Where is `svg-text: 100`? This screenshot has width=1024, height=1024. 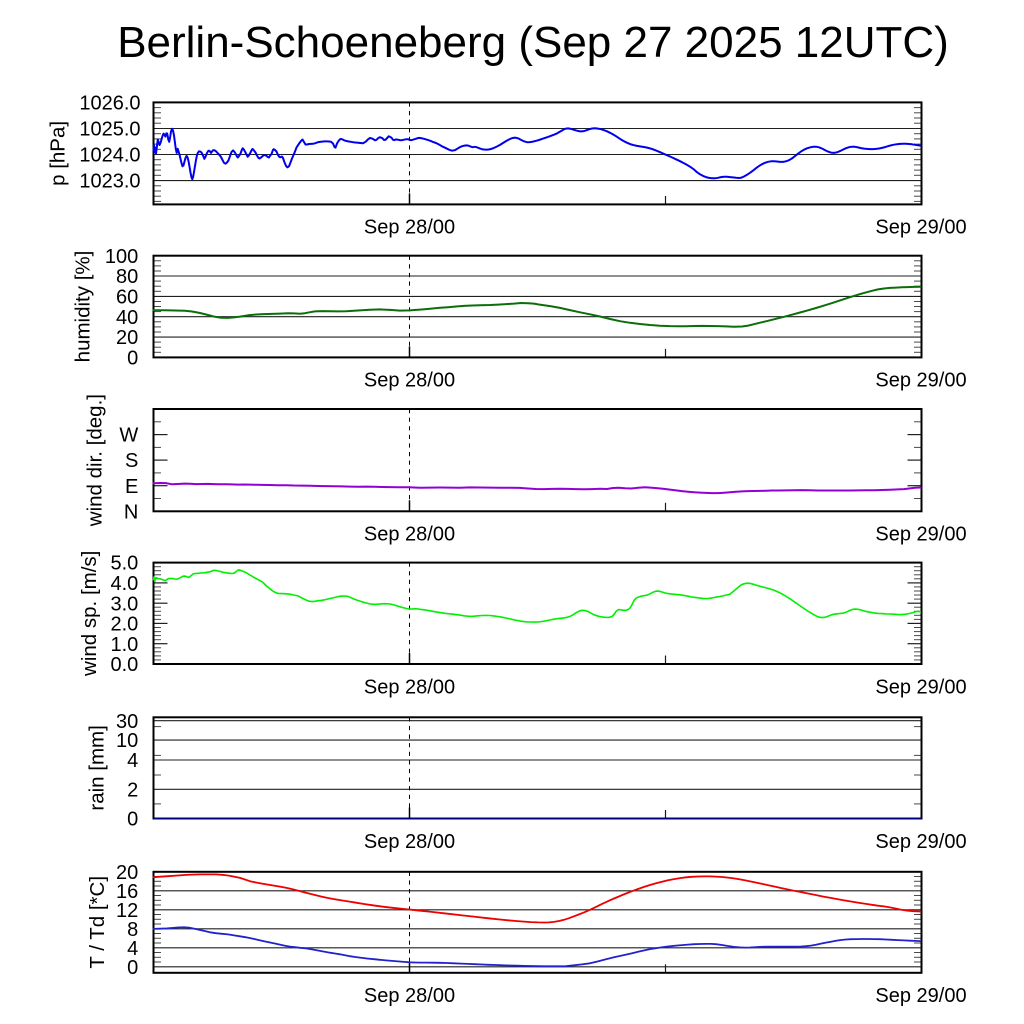 svg-text: 100 is located at coordinates (121, 257).